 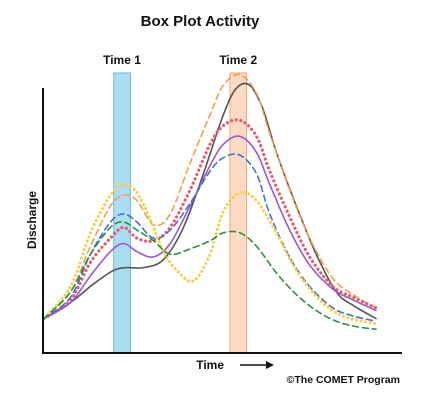 I want to click on time-arrow-icon, so click(x=270, y=365).